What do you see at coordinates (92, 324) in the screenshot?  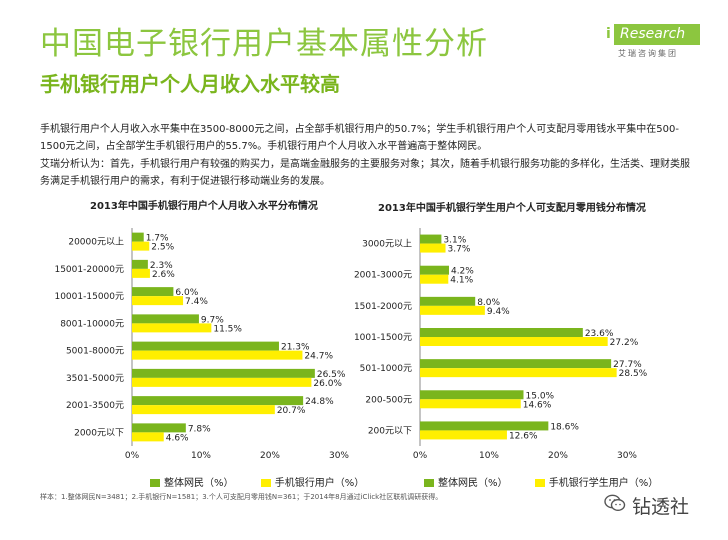 I see `income-category-label: 8001-10000元` at bounding box center [92, 324].